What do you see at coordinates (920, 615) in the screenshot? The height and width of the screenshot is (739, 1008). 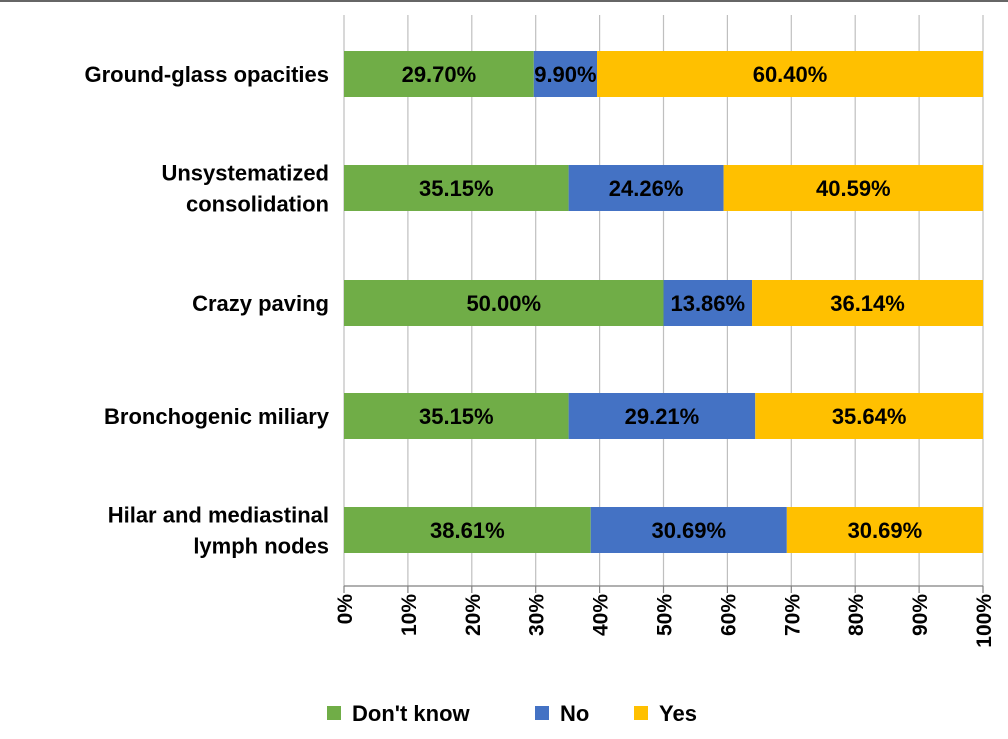 I see `x-tick-label: 90%` at bounding box center [920, 615].